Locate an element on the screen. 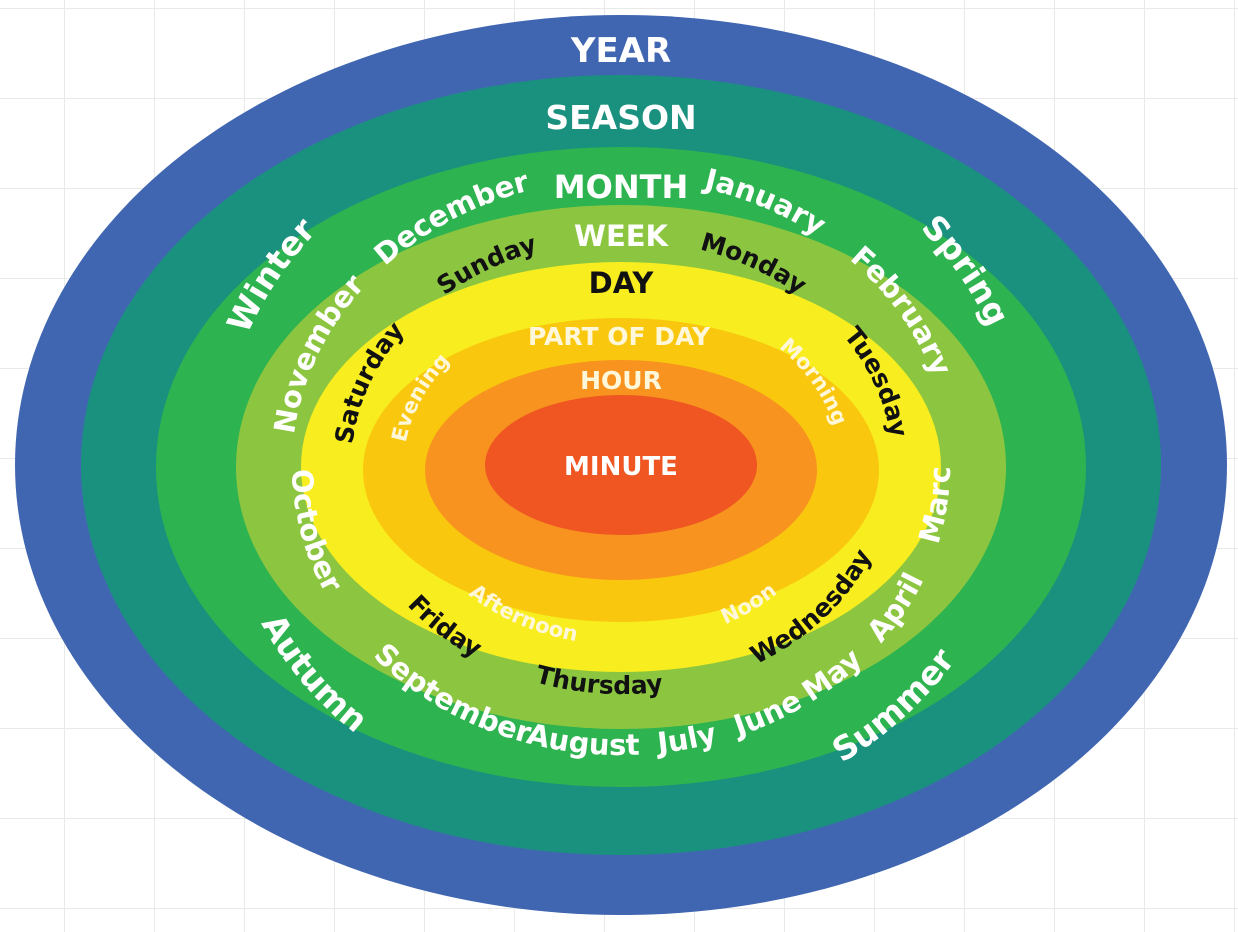 The height and width of the screenshot is (932, 1238). ring-minute is located at coordinates (621, 465).